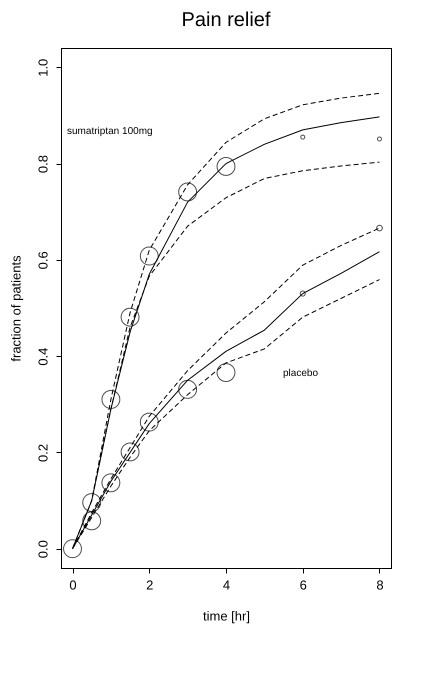 The height and width of the screenshot is (684, 438). What do you see at coordinates (43, 260) in the screenshot?
I see `y-tick-label: 0.6` at bounding box center [43, 260].